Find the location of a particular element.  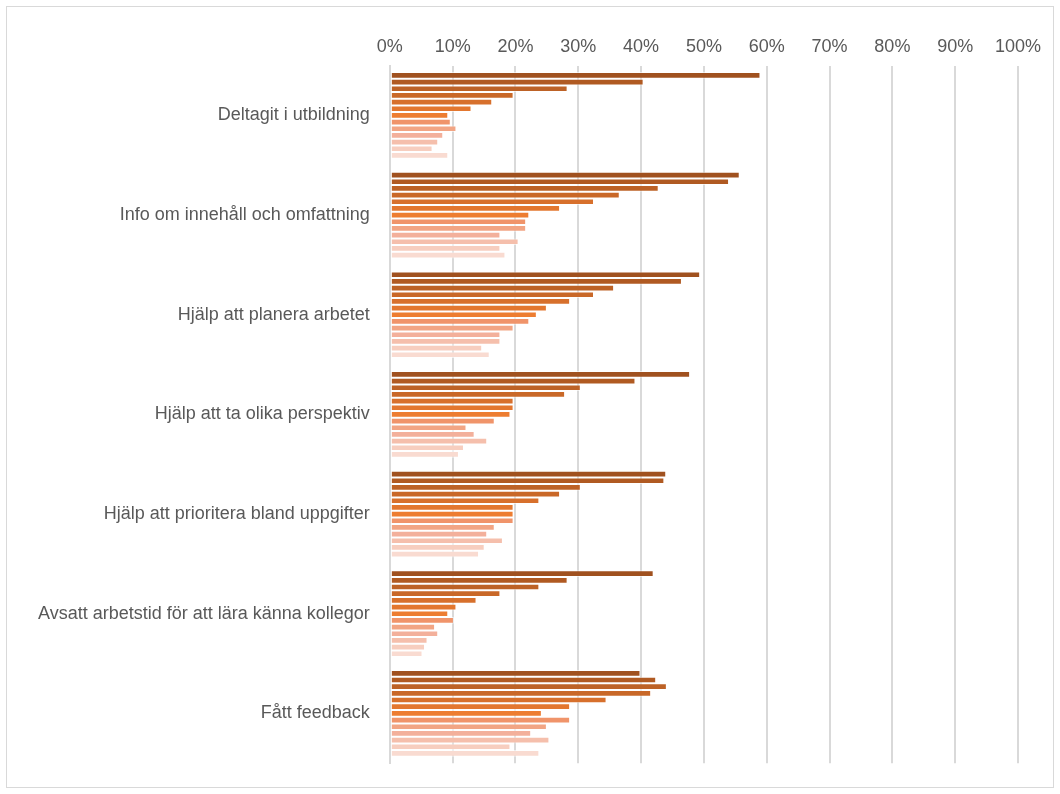

x-tick-label: 30% is located at coordinates (578, 45).